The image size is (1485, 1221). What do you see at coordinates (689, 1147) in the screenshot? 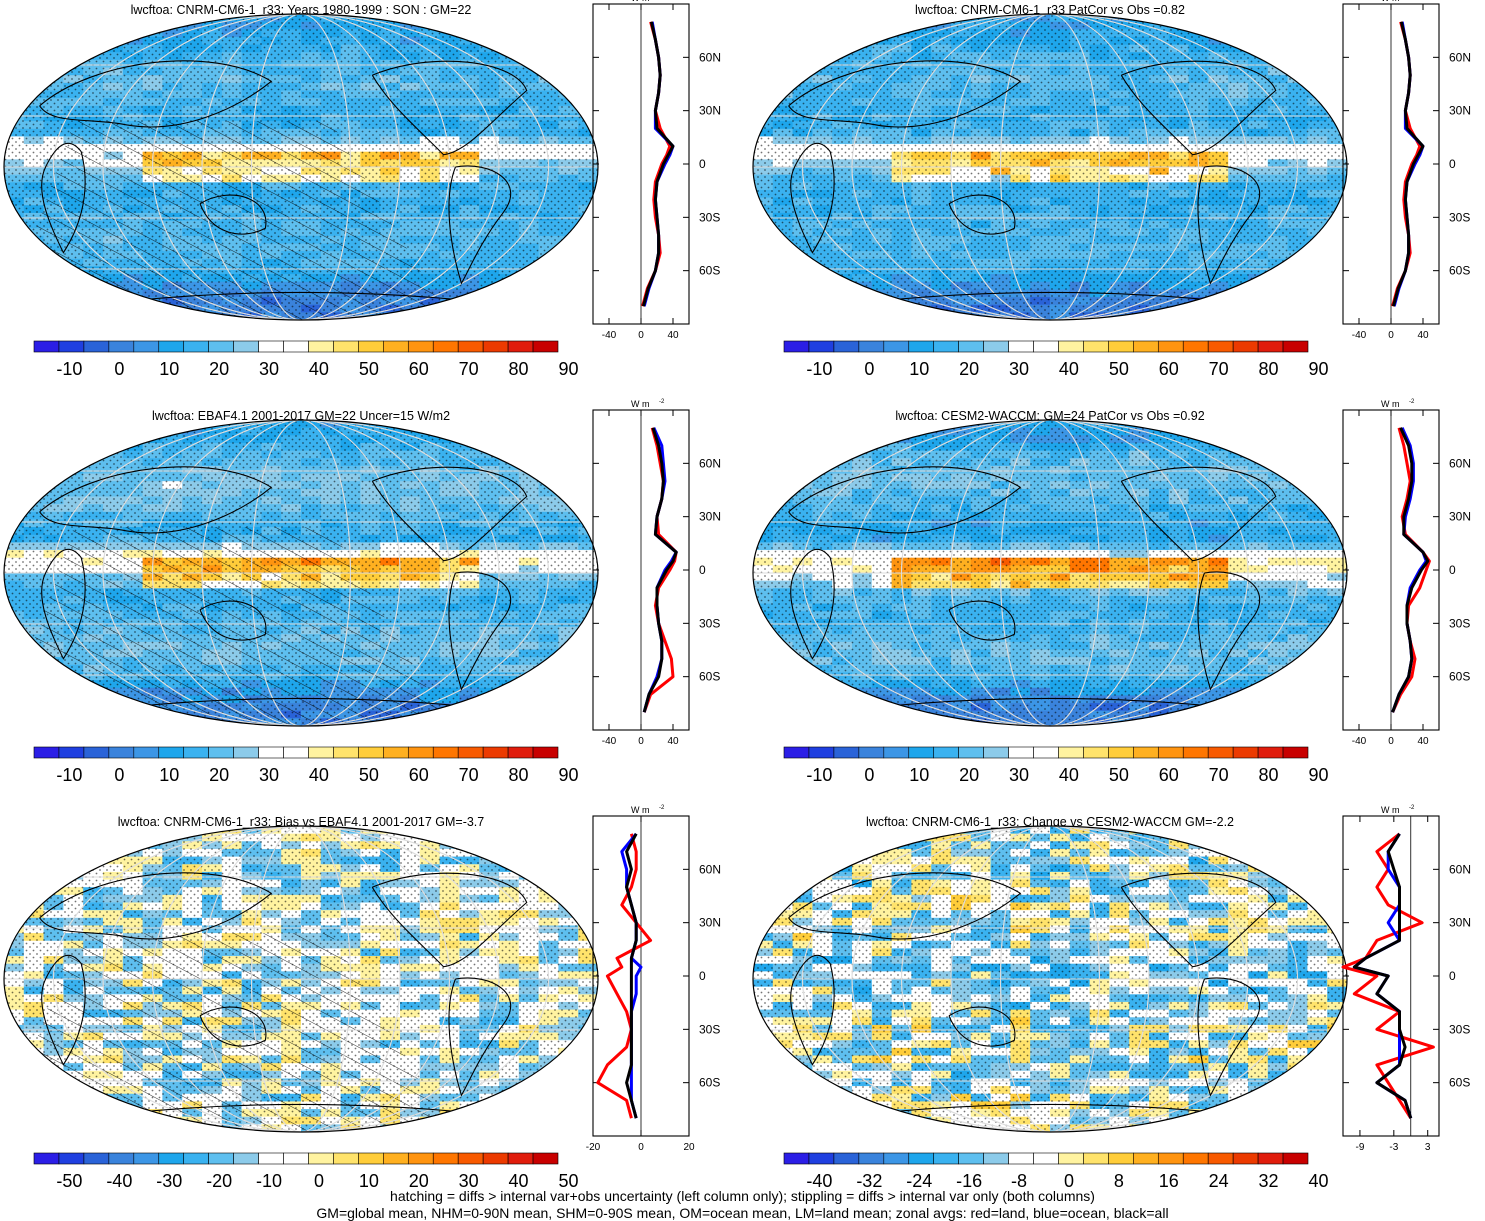
I see `zonal-xtick-label: 20` at bounding box center [689, 1147].